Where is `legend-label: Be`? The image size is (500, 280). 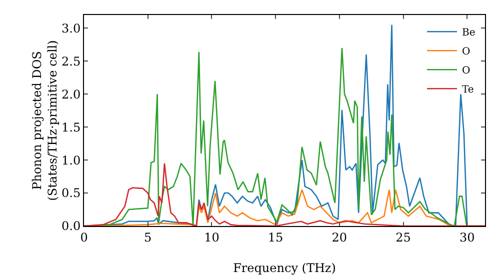
legend-label: Be is located at coordinates (469, 33).